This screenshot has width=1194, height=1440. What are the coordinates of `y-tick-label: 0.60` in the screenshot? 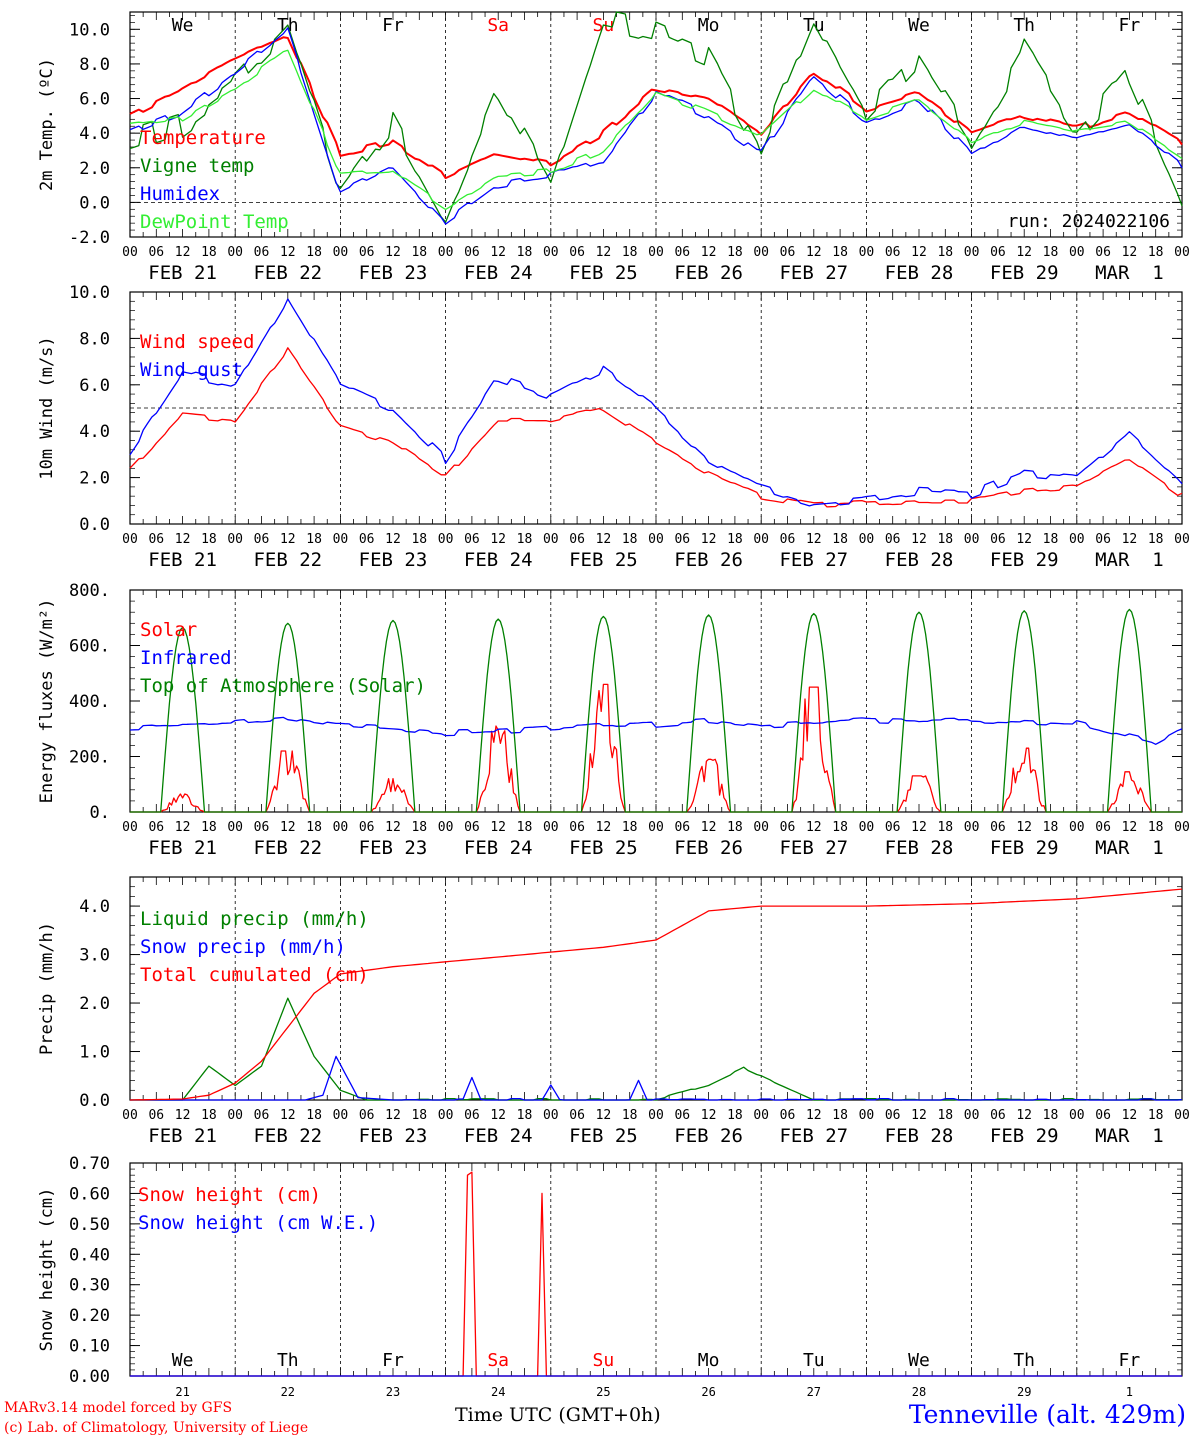 It's located at (89, 1194).